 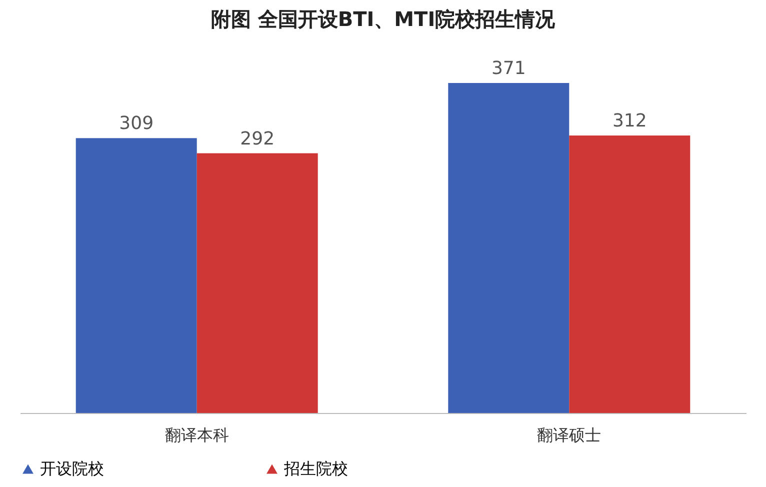 What do you see at coordinates (508, 68) in the screenshot?
I see `data-label: 371` at bounding box center [508, 68].